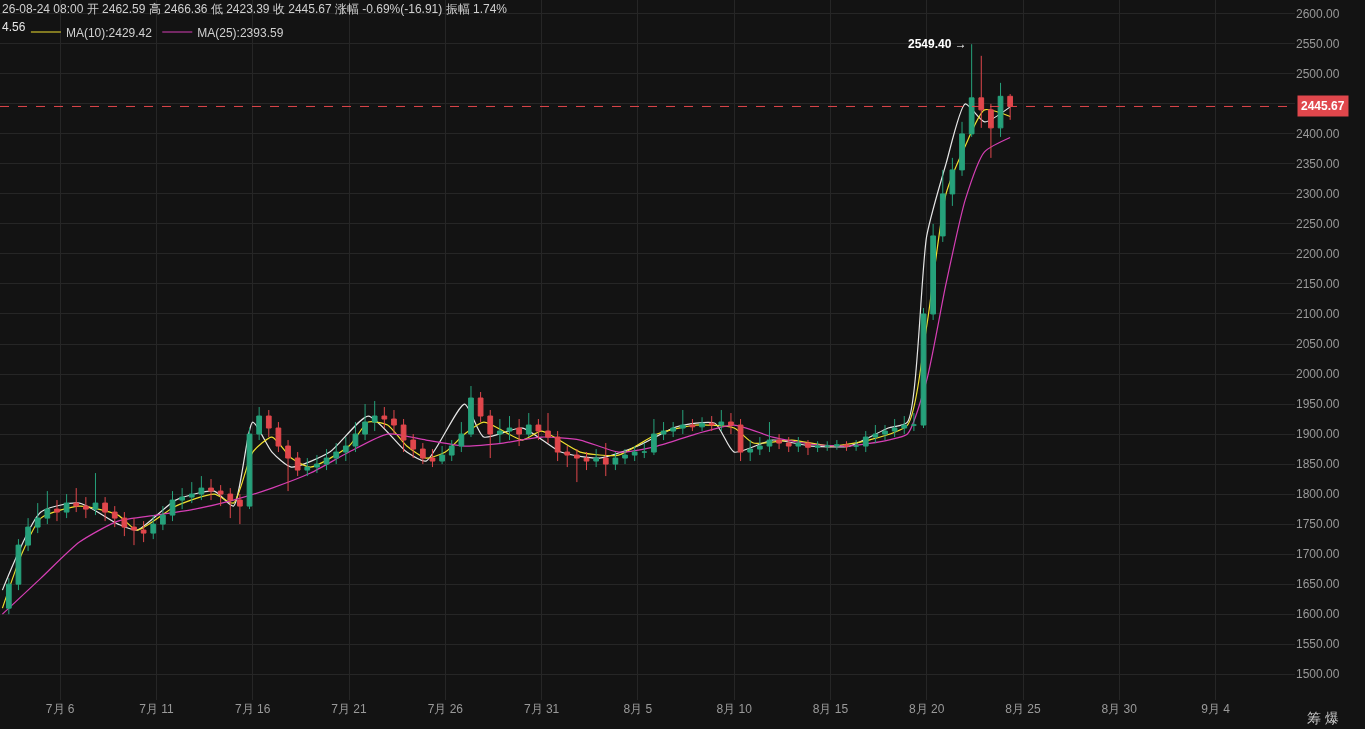  Describe the element at coordinates (1323, 106) in the screenshot. I see `ref-line-label: 2445.67` at that location.